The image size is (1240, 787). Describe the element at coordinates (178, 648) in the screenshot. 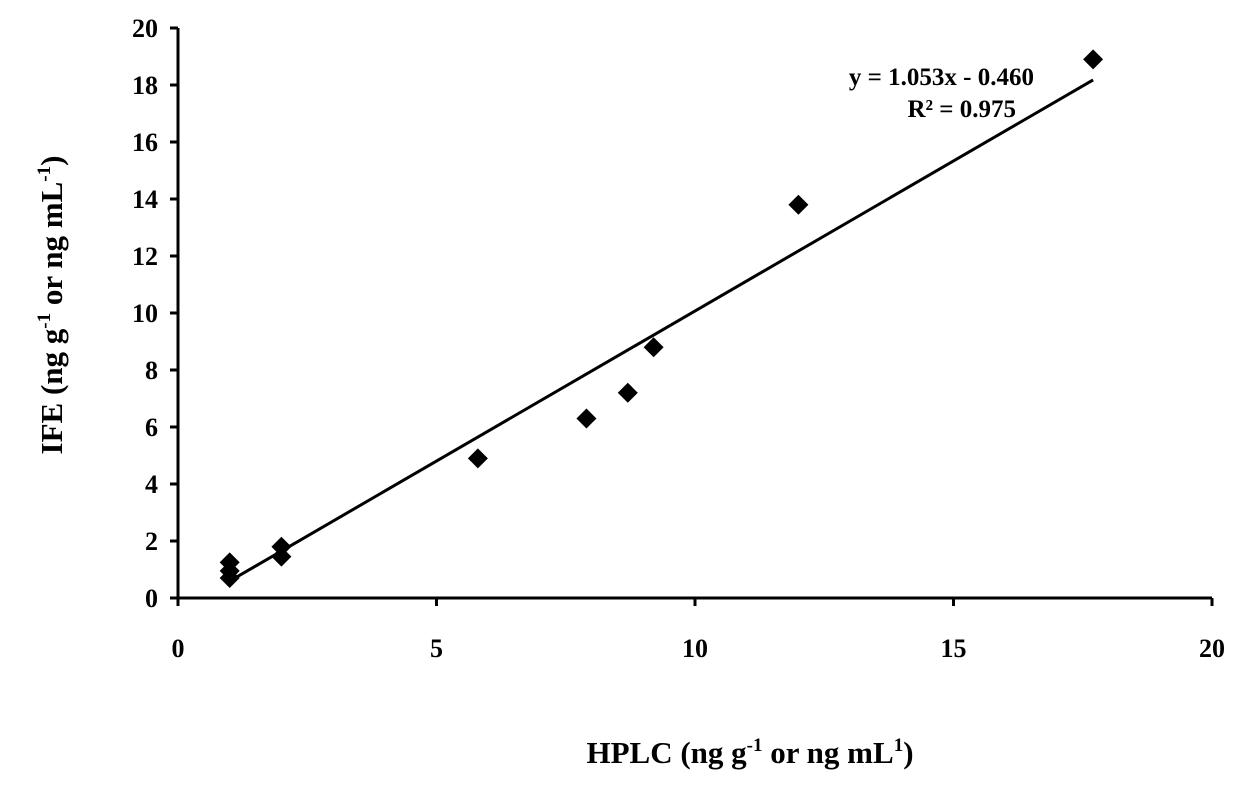

I see `x-tick-label: 0` at that location.